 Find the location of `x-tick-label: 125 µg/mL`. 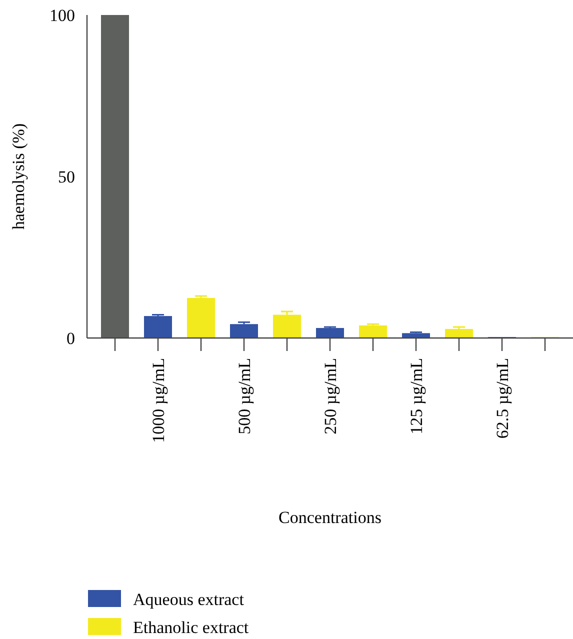

x-tick-label: 125 µg/mL is located at coordinates (416, 396).